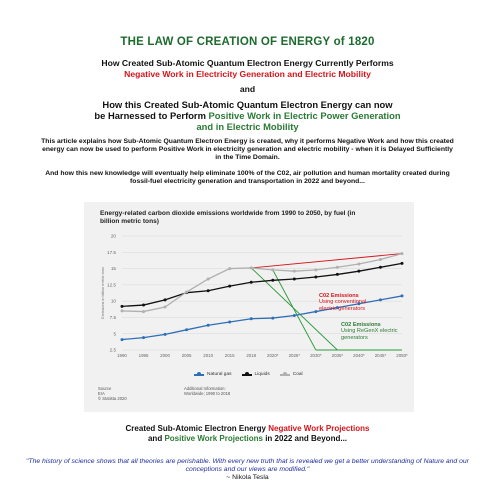 The width and height of the screenshot is (495, 495). What do you see at coordinates (187, 355) in the screenshot?
I see `x-tick-label: 2005` at bounding box center [187, 355].